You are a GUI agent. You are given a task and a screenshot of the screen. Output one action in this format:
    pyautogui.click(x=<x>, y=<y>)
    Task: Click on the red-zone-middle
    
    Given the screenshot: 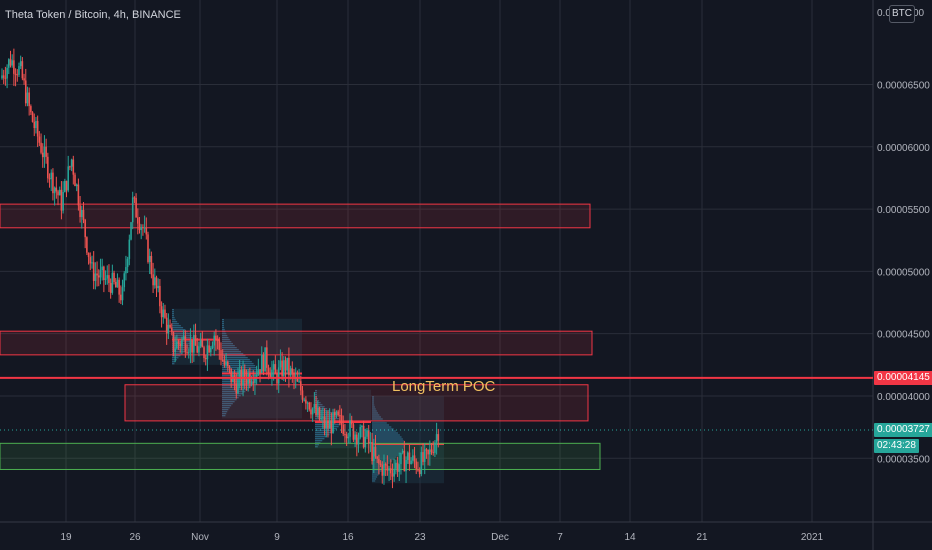 What is the action you would take?
    pyautogui.click(x=296, y=343)
    